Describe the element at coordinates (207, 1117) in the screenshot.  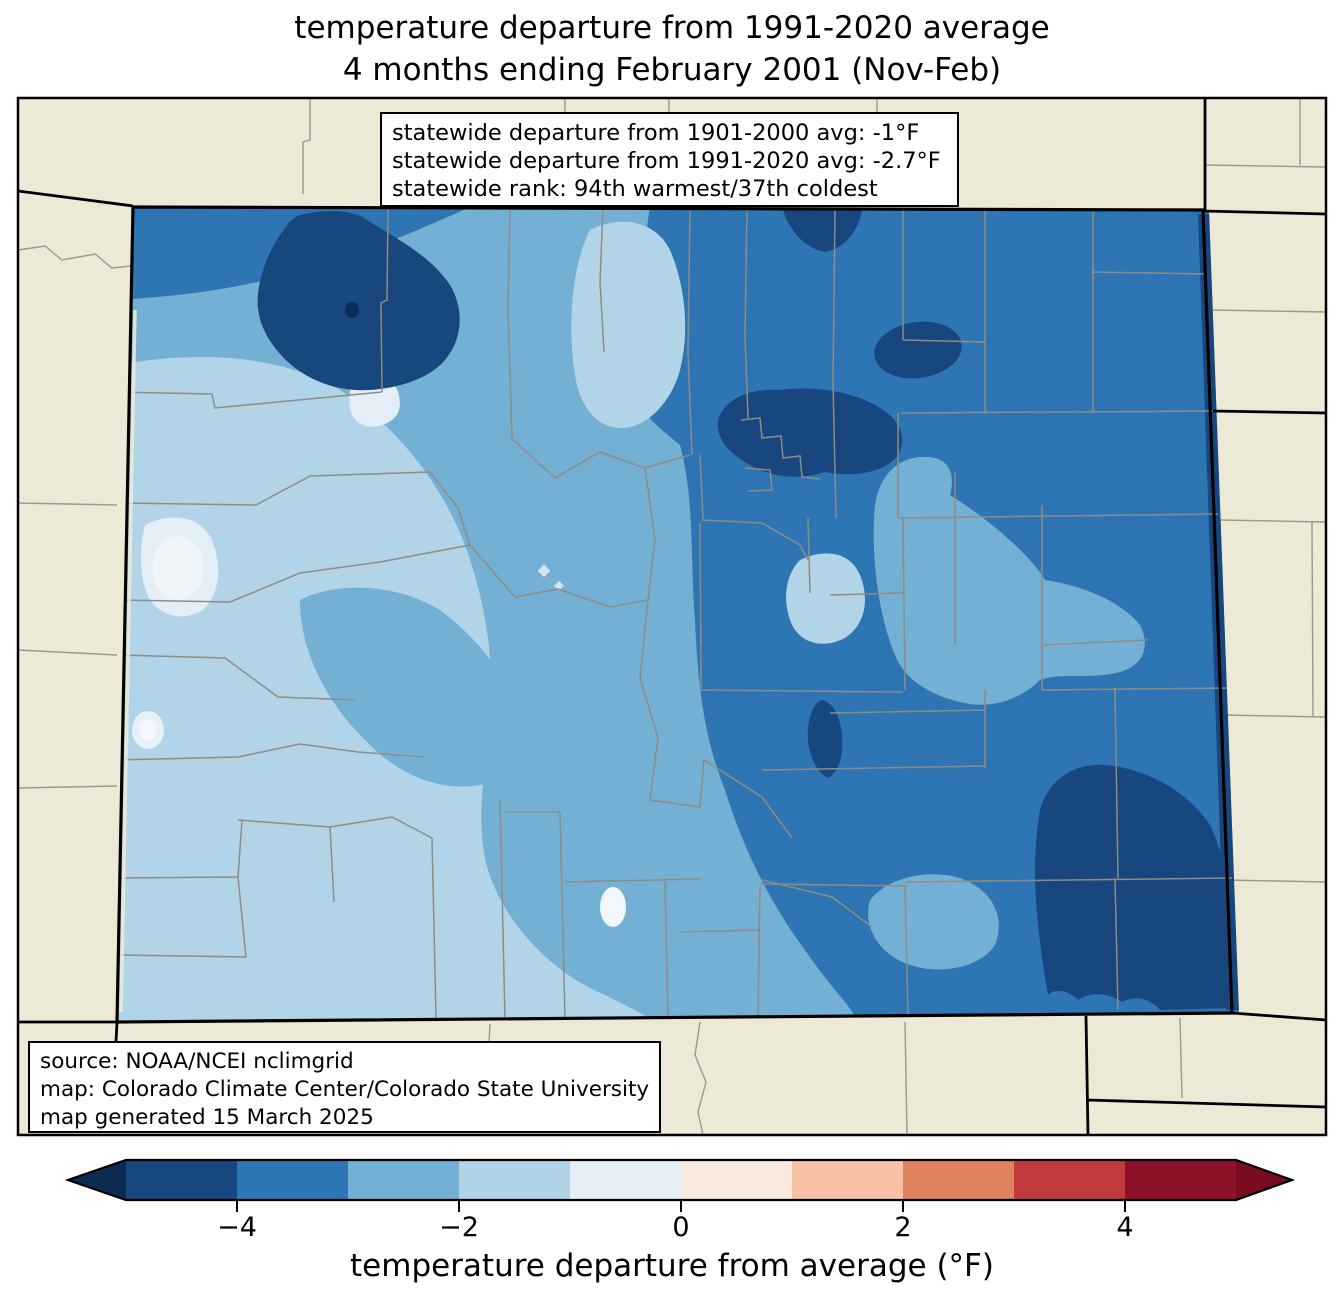
I see `generated-date-line: map generated 15 March 2025` at that location.